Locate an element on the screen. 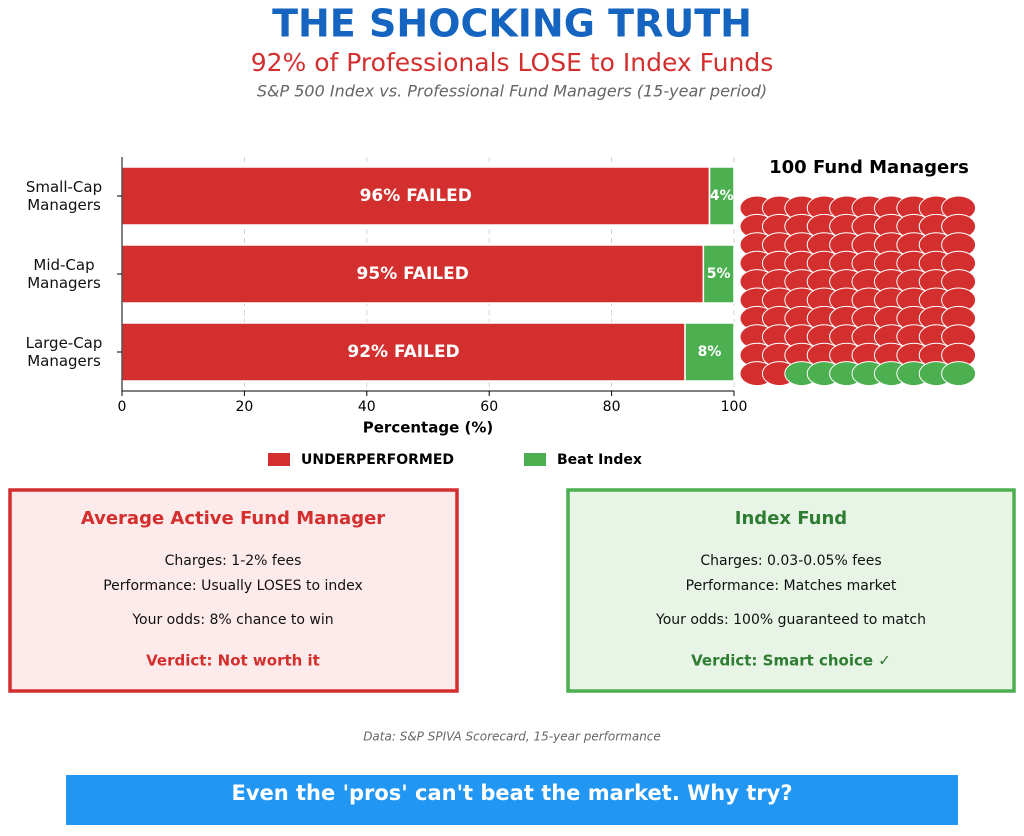 The height and width of the screenshot is (836, 1024). title: THE SHOCKING TRUTH is located at coordinates (512, 24).